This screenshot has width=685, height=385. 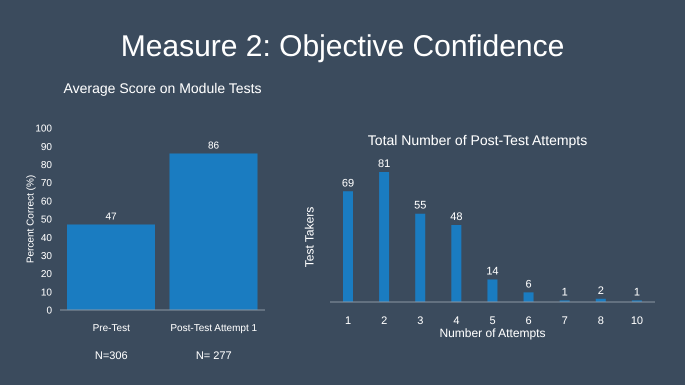 What do you see at coordinates (601, 290) in the screenshot?
I see `data-label: 2` at bounding box center [601, 290].